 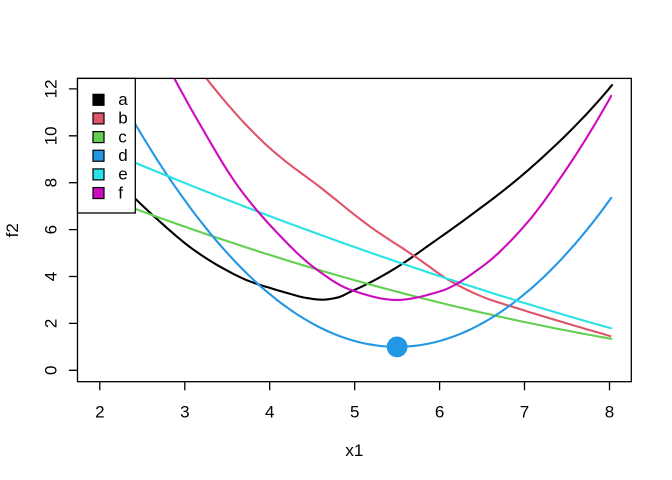 I want to click on svg-text: e, so click(x=122, y=174).